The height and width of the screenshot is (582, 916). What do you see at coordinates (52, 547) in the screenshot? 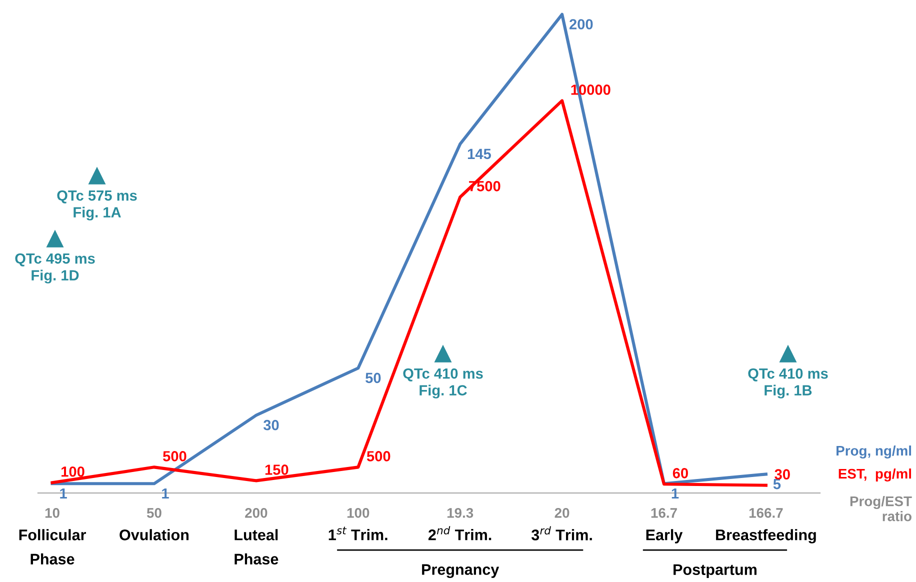
I see `x-tick-label: Follicular Phase` at bounding box center [52, 547].